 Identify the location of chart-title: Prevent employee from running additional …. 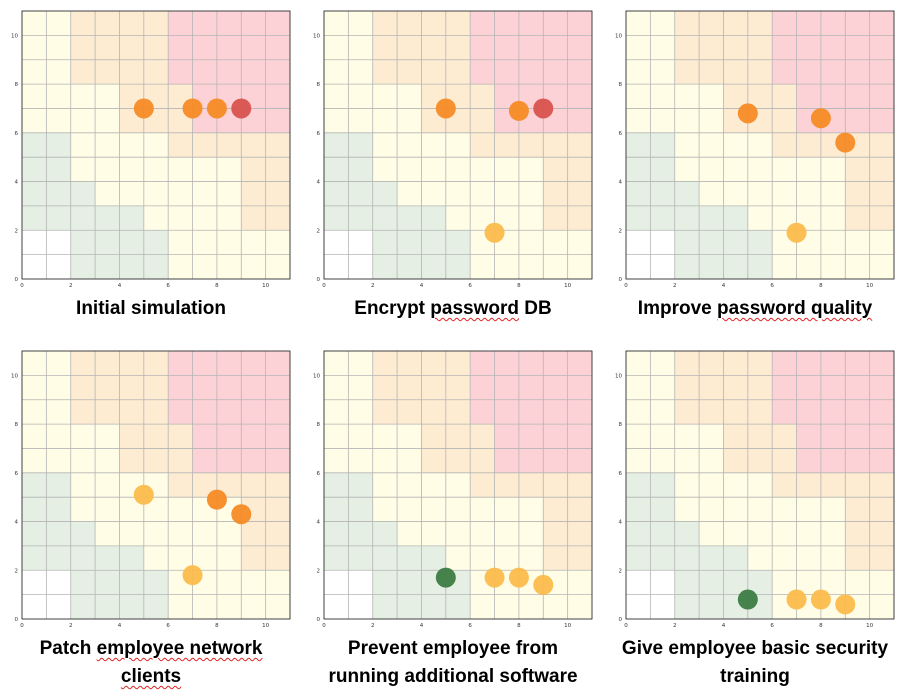
(453, 663).